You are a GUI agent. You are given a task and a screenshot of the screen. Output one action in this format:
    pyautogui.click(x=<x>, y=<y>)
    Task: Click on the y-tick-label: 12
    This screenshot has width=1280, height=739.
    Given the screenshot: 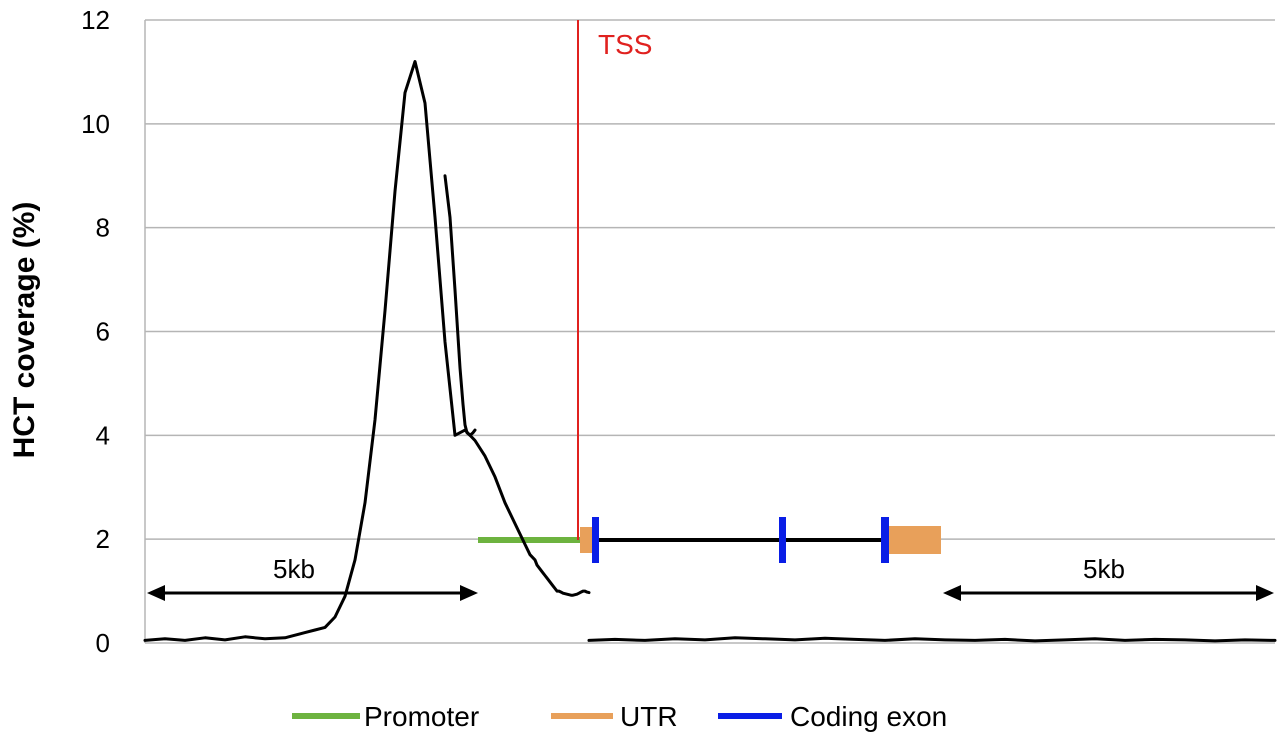 What is the action you would take?
    pyautogui.click(x=95, y=20)
    